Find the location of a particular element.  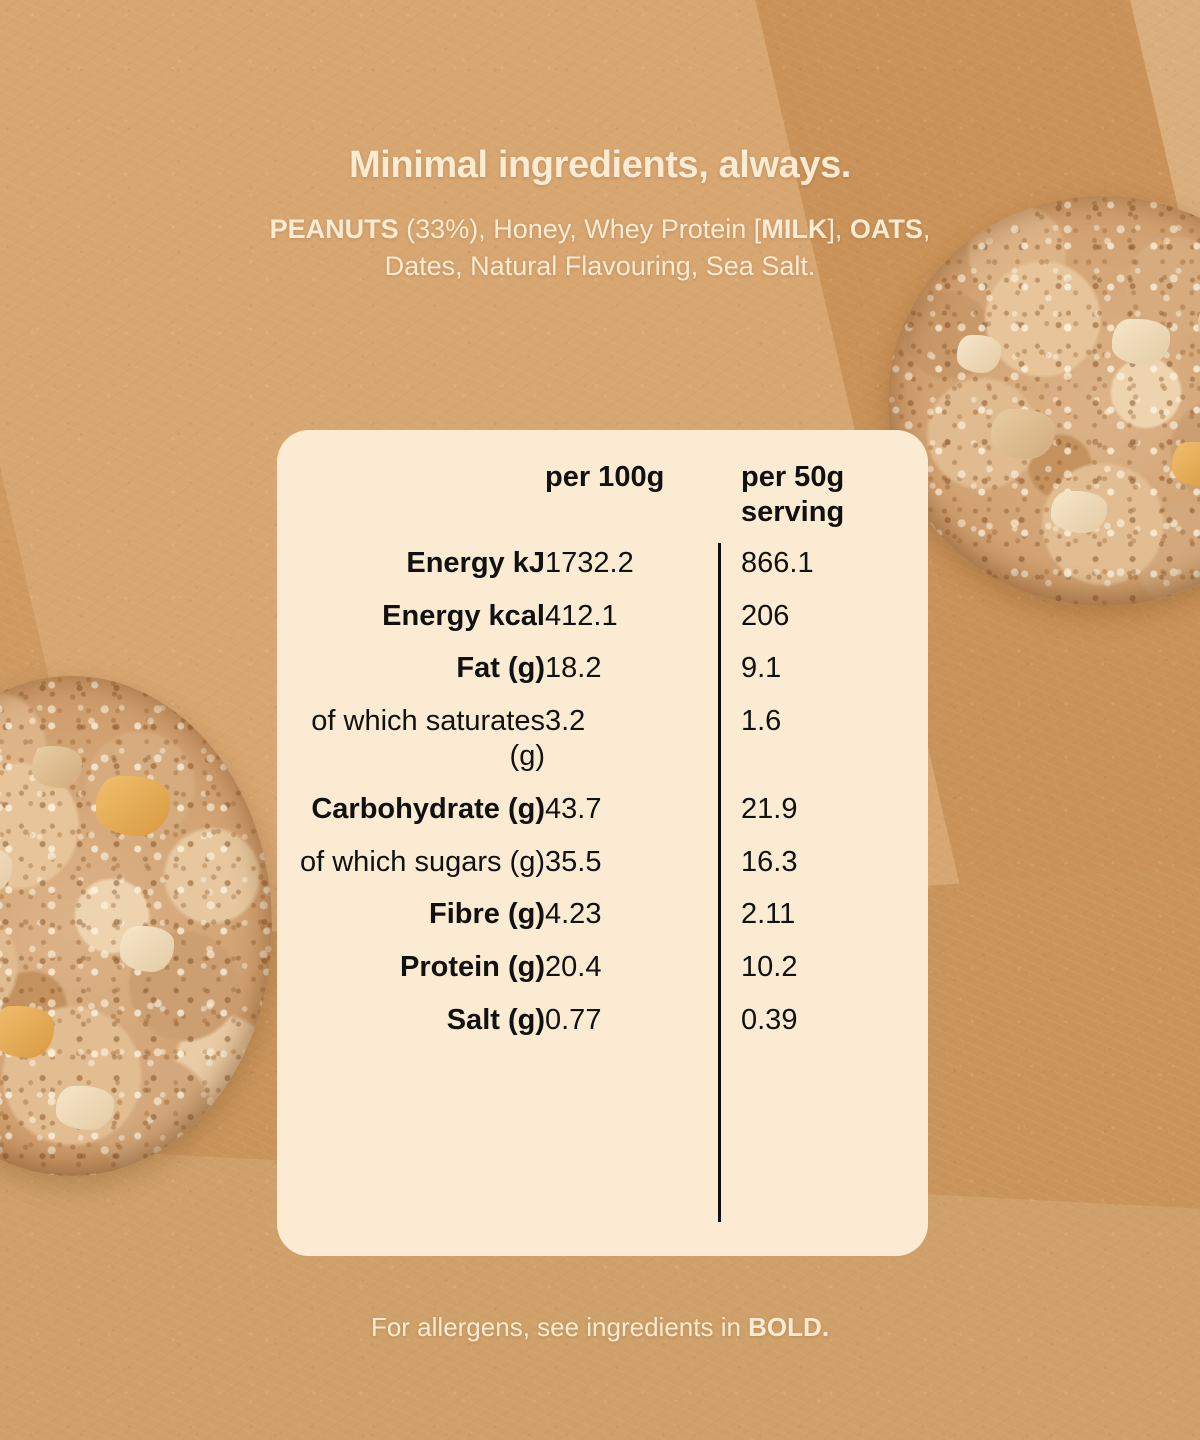

table-row: Energy kJ 1732.2 866.1 is located at coordinates (602, 563).